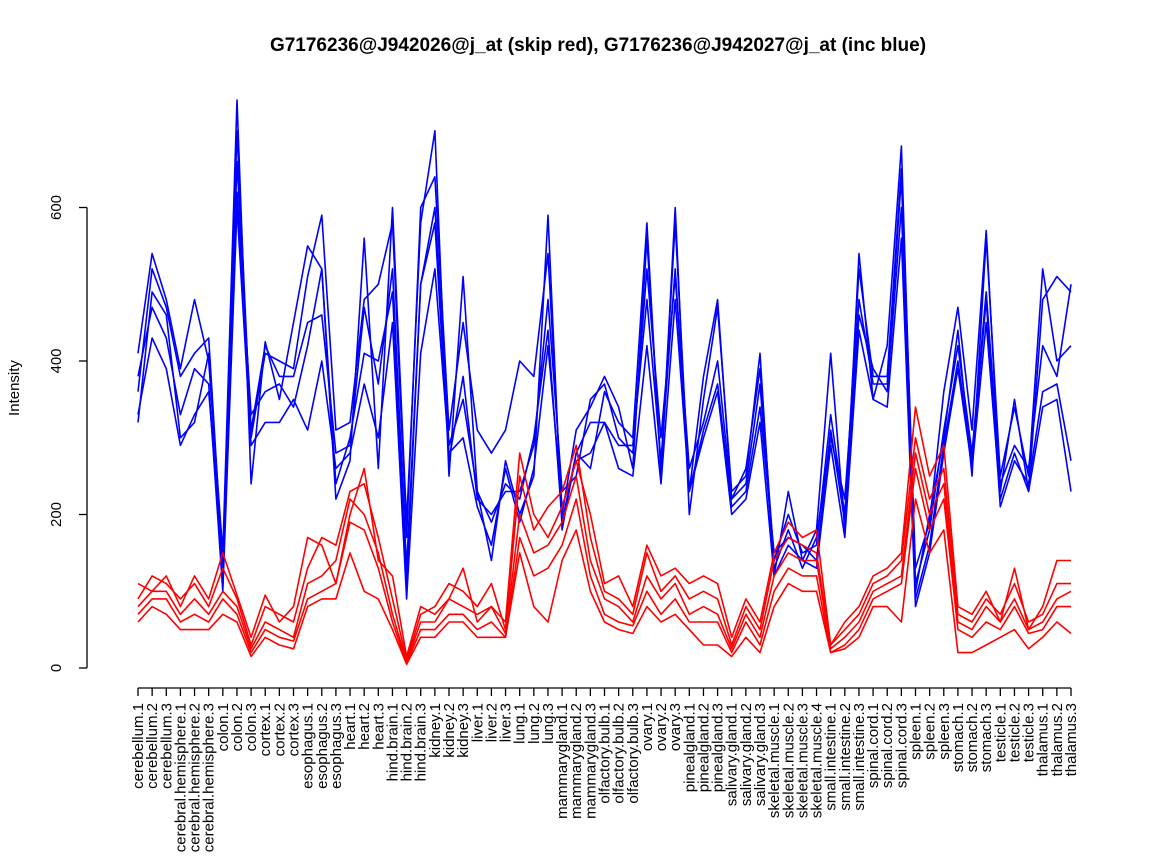 The height and width of the screenshot is (864, 1152). Describe the element at coordinates (887, 745) in the screenshot. I see `x-tick-label: spinal.cord.2` at that location.